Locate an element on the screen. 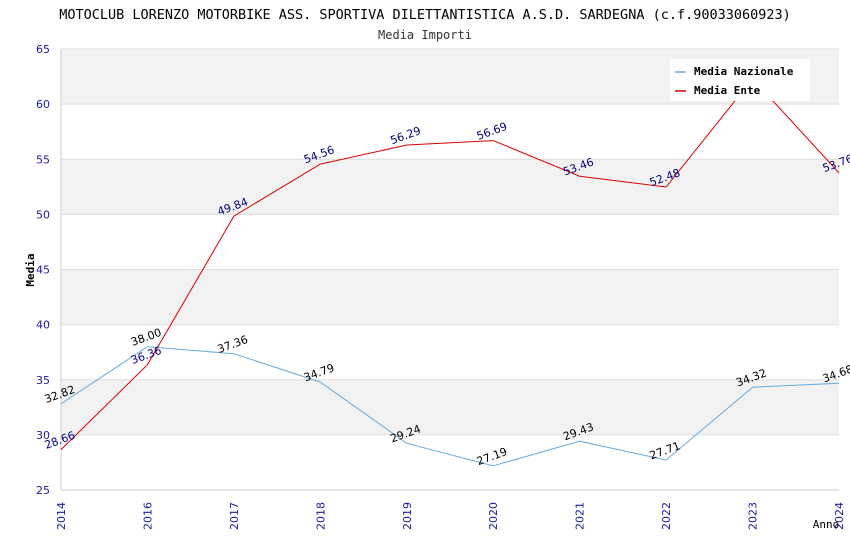  x-tick-label: 2023 is located at coordinates (753, 516).